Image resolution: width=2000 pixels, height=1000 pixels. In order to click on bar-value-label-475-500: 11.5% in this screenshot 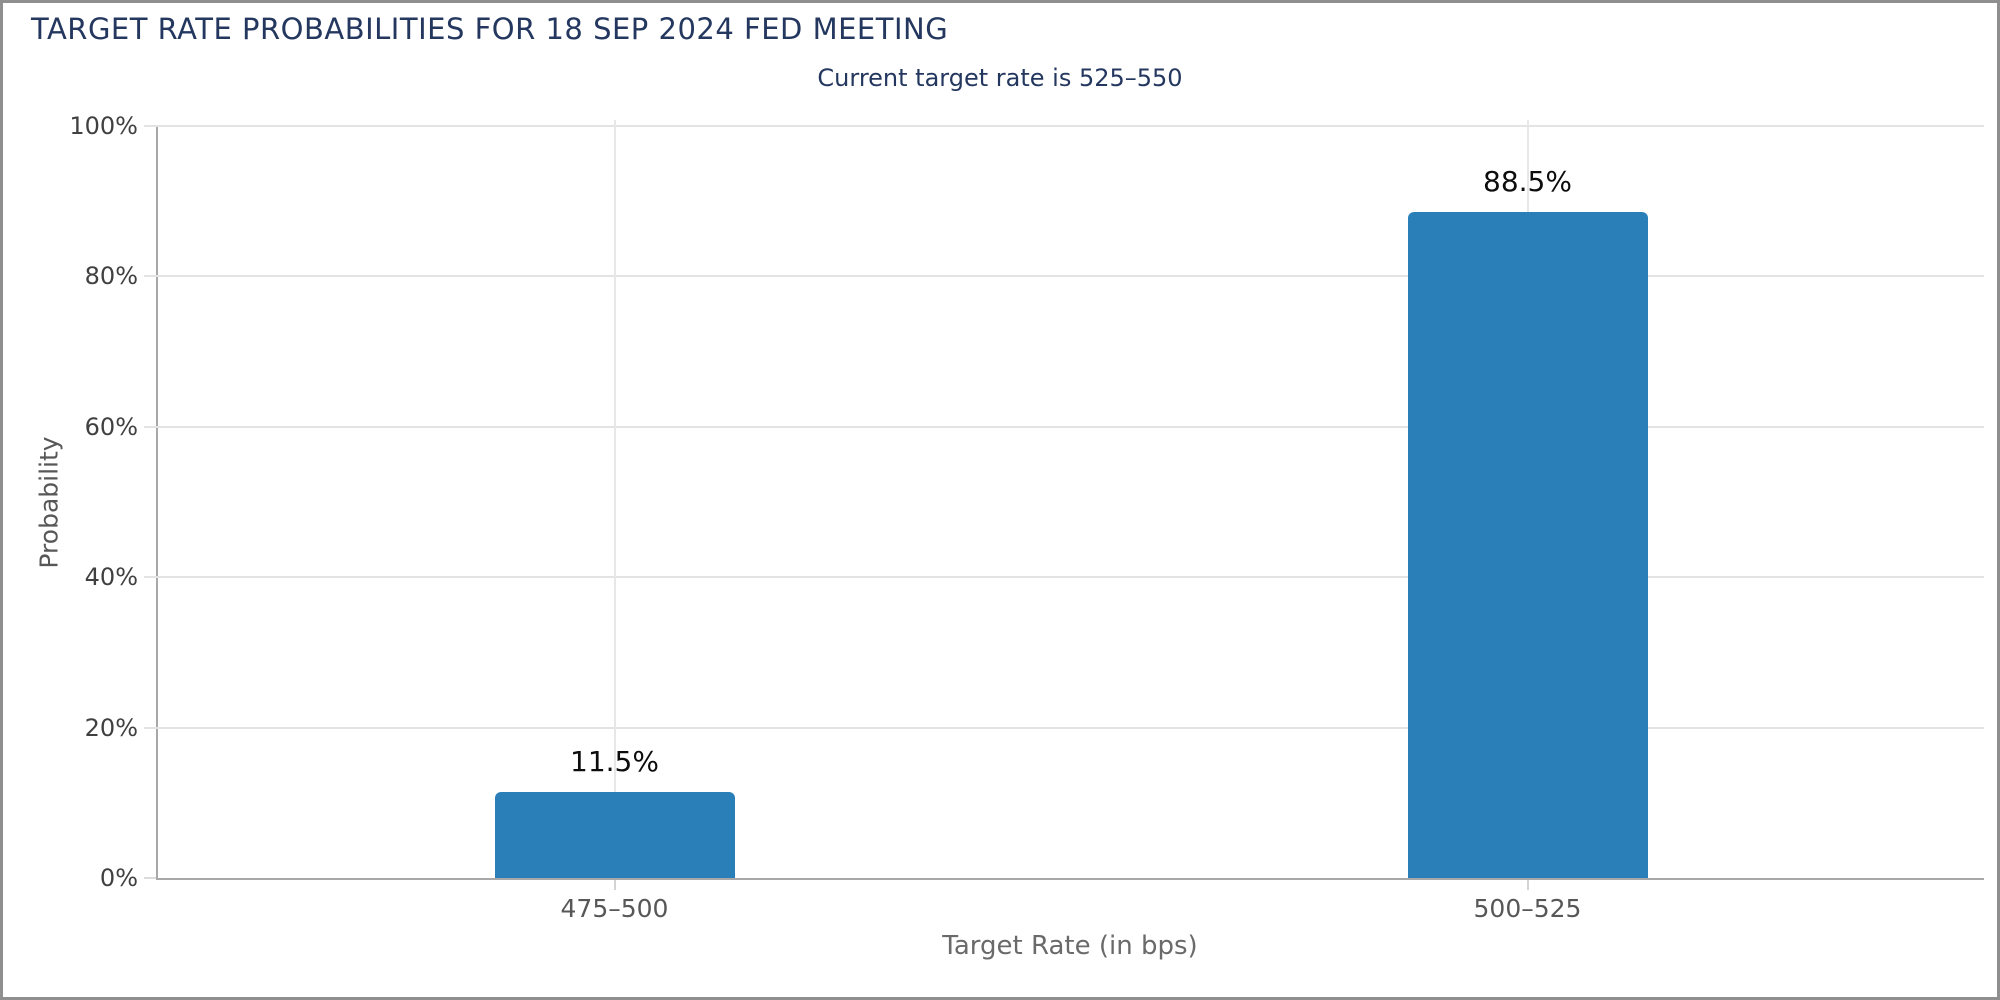, I will do `click(614, 761)`.